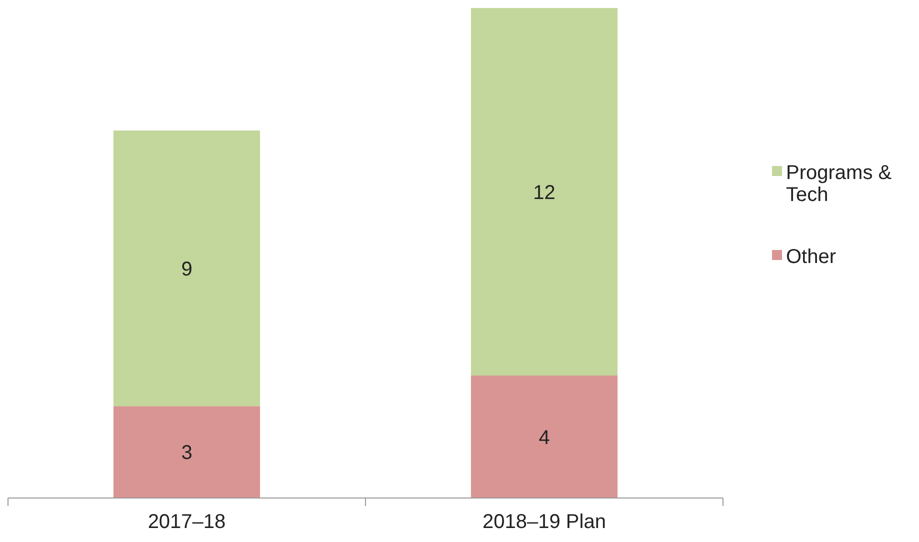 The height and width of the screenshot is (542, 919). I want to click on data-label: 12, so click(544, 193).